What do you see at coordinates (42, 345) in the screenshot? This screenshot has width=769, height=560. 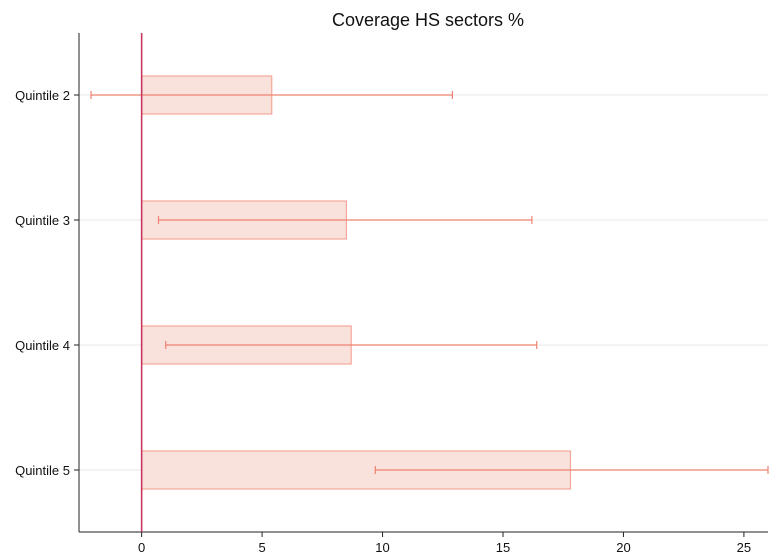 I see `category-label: Quintile 4` at bounding box center [42, 345].